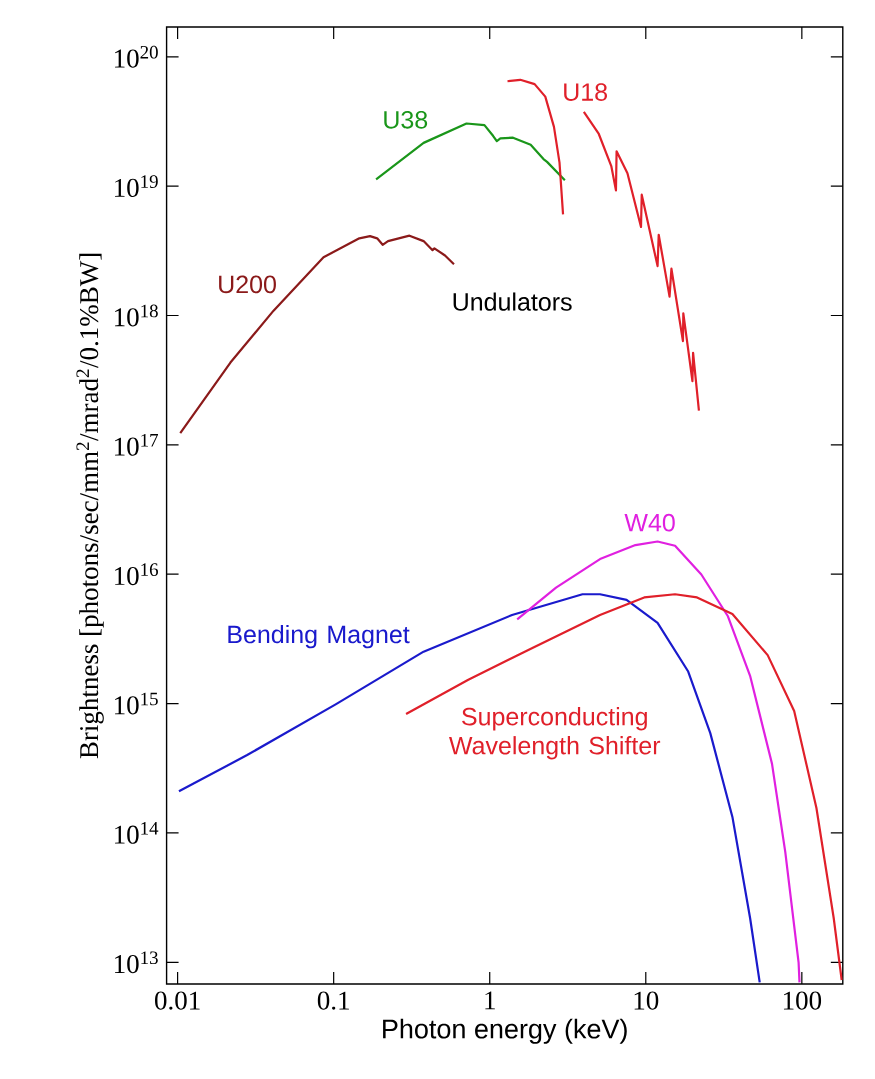 This screenshot has width=875, height=1079. Describe the element at coordinates (137, 444) in the screenshot. I see `y-tick-label: 10$^{17}$` at that location.